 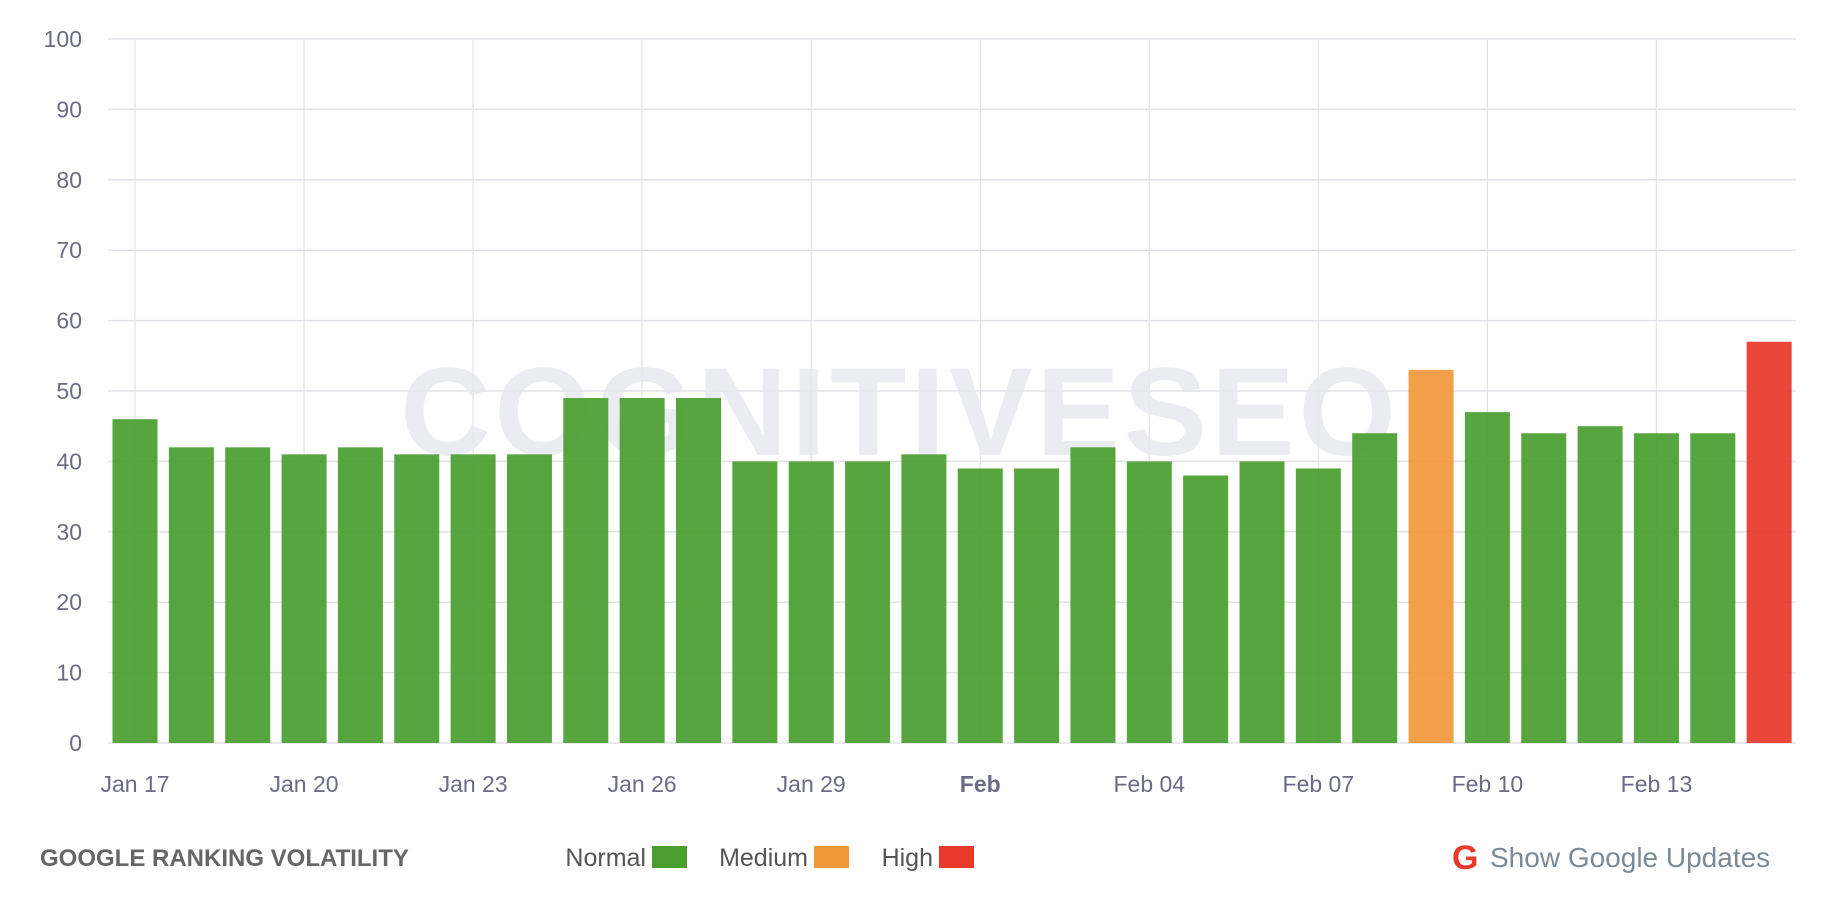 I want to click on y-tick-label: 100, so click(x=63, y=39).